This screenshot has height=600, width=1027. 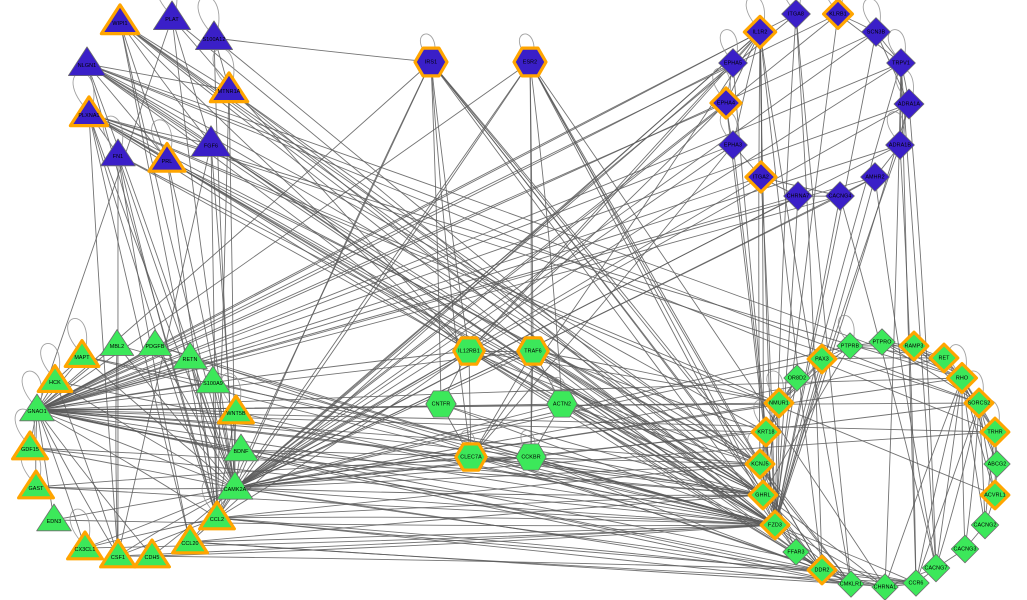 I want to click on node-ddr2: DDR2, so click(x=822, y=570).